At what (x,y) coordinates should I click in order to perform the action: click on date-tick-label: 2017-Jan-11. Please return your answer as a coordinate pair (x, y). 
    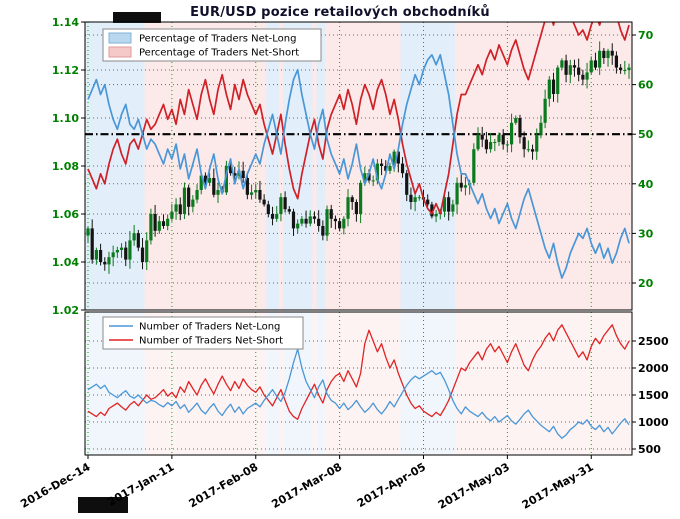
    Looking at the image, I should click on (140, 484).